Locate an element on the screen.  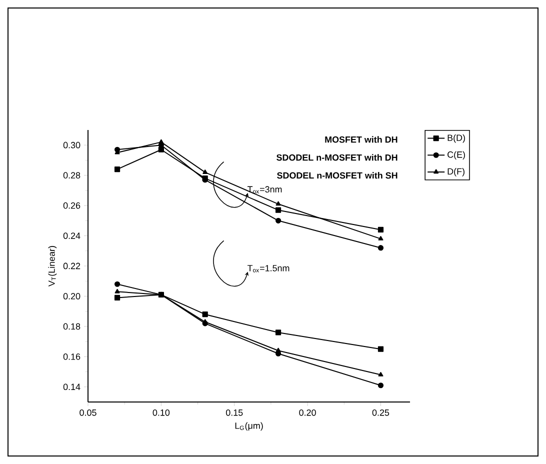
legend-label: C(E) is located at coordinates (456, 155).